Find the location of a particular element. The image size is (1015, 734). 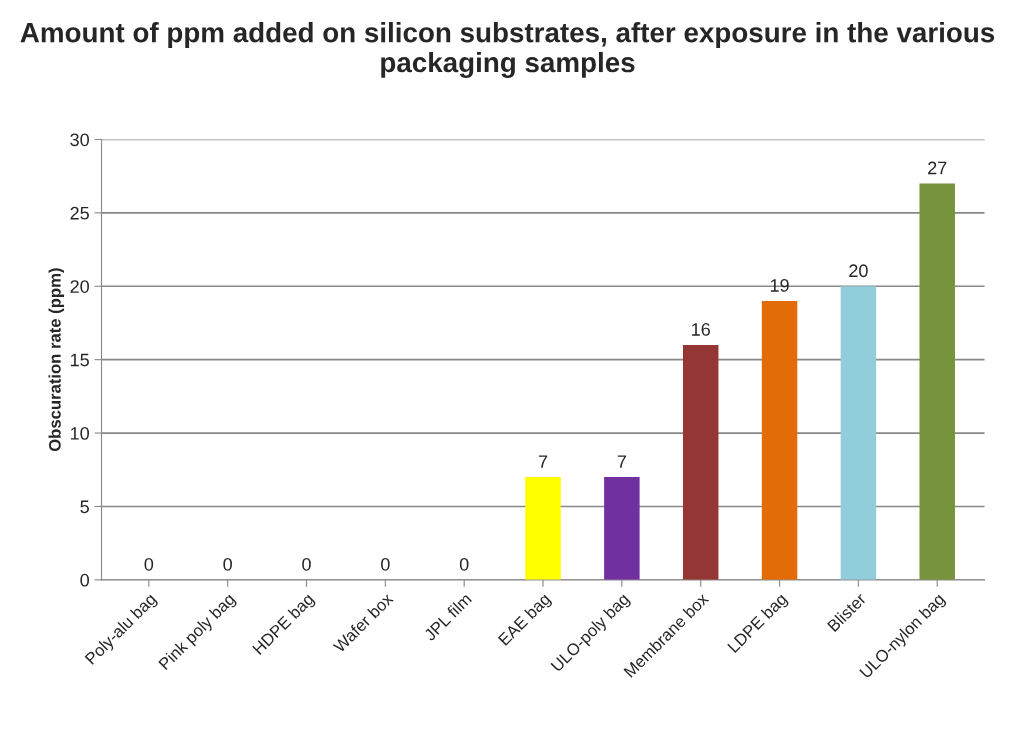

y-tick-label: 0 is located at coordinates (84, 580).